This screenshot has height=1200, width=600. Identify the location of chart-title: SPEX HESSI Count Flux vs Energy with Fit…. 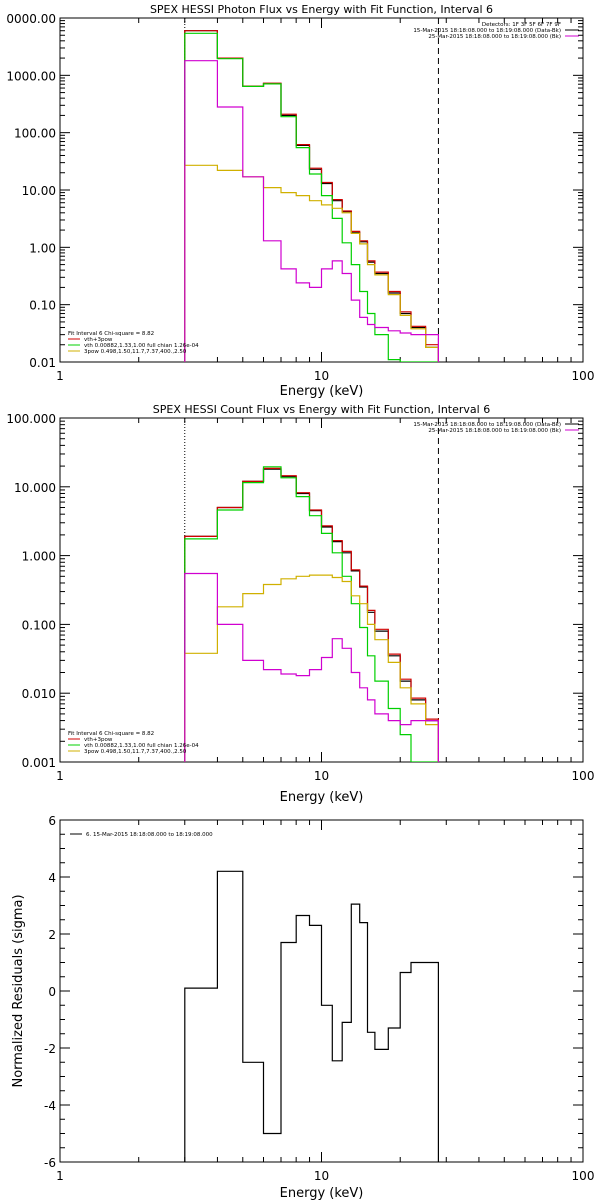
(321, 409).